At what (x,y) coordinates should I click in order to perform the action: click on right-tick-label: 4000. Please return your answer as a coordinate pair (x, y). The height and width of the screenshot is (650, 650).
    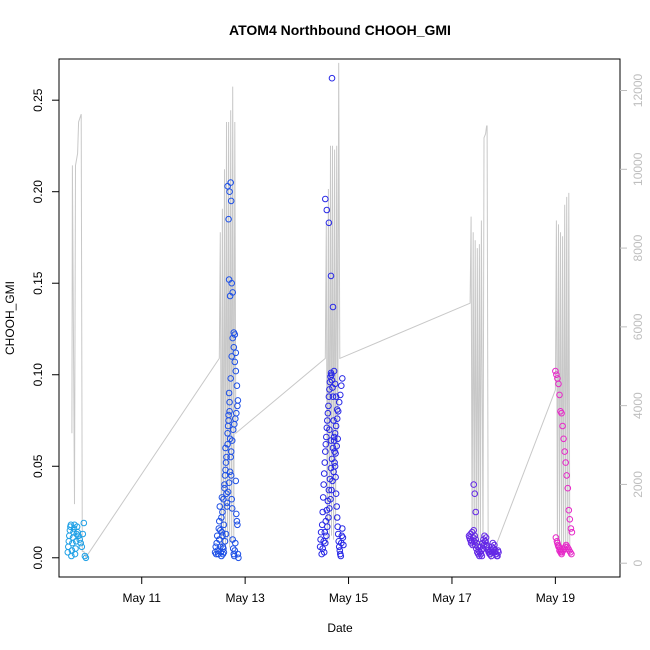
    Looking at the image, I should click on (638, 405).